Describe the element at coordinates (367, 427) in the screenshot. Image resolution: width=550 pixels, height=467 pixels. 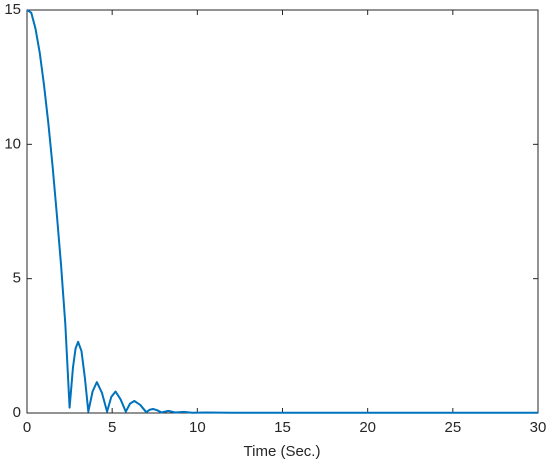
I see `x-tick-label: 20` at that location.